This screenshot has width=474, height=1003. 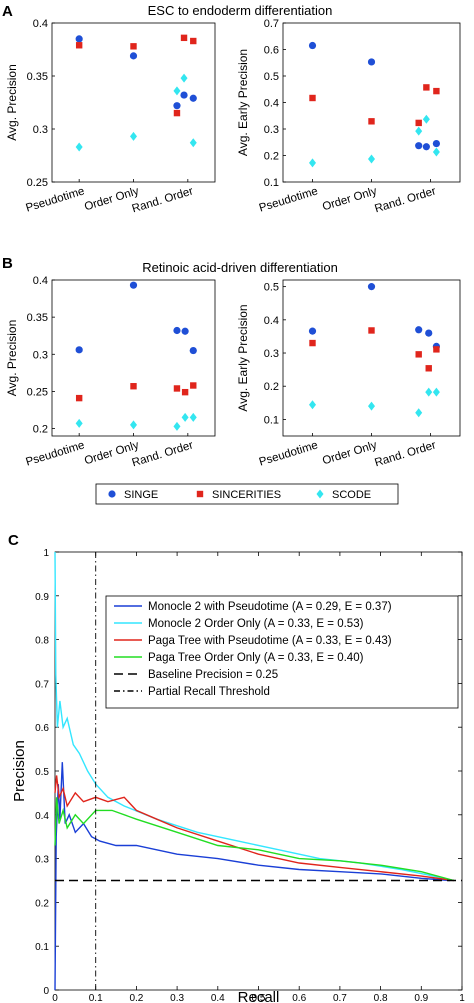 What do you see at coordinates (177, 998) in the screenshot?
I see `x-tick-label: 0.3` at bounding box center [177, 998].